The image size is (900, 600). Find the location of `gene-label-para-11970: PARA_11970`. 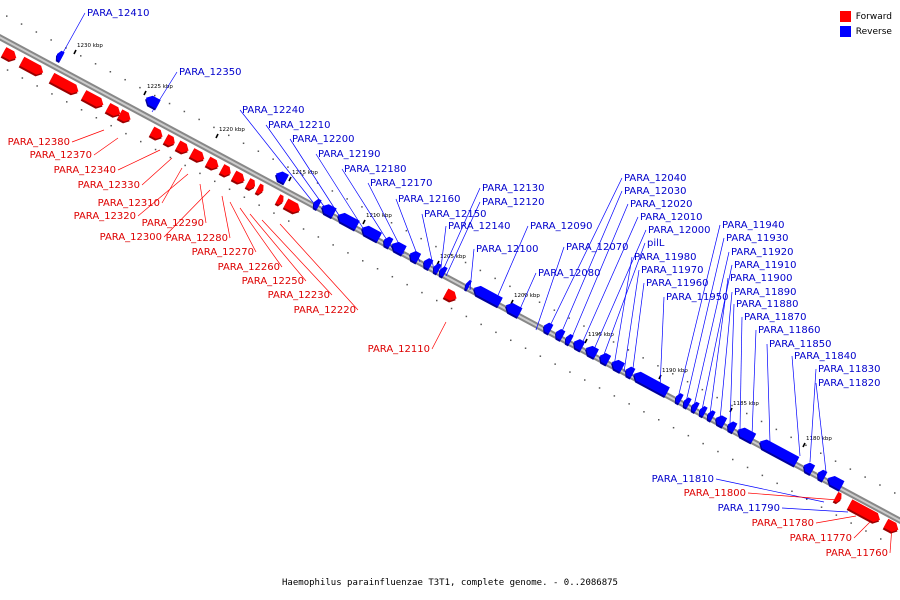

gene-label-para-11970: PARA_11970 is located at coordinates (672, 270).